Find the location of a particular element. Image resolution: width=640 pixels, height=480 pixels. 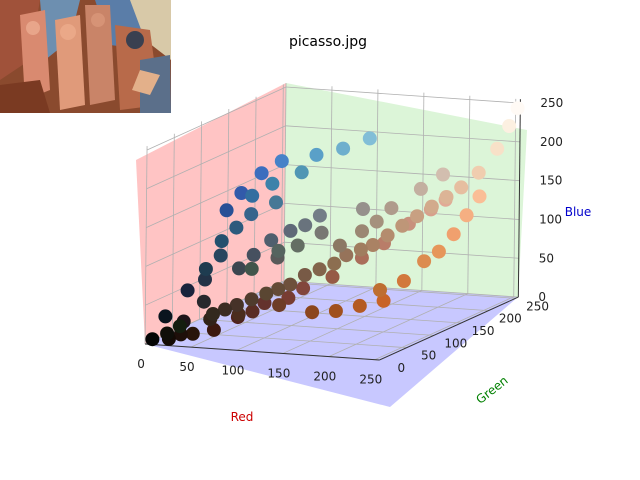

x-axis-line is located at coordinates (262, 352).